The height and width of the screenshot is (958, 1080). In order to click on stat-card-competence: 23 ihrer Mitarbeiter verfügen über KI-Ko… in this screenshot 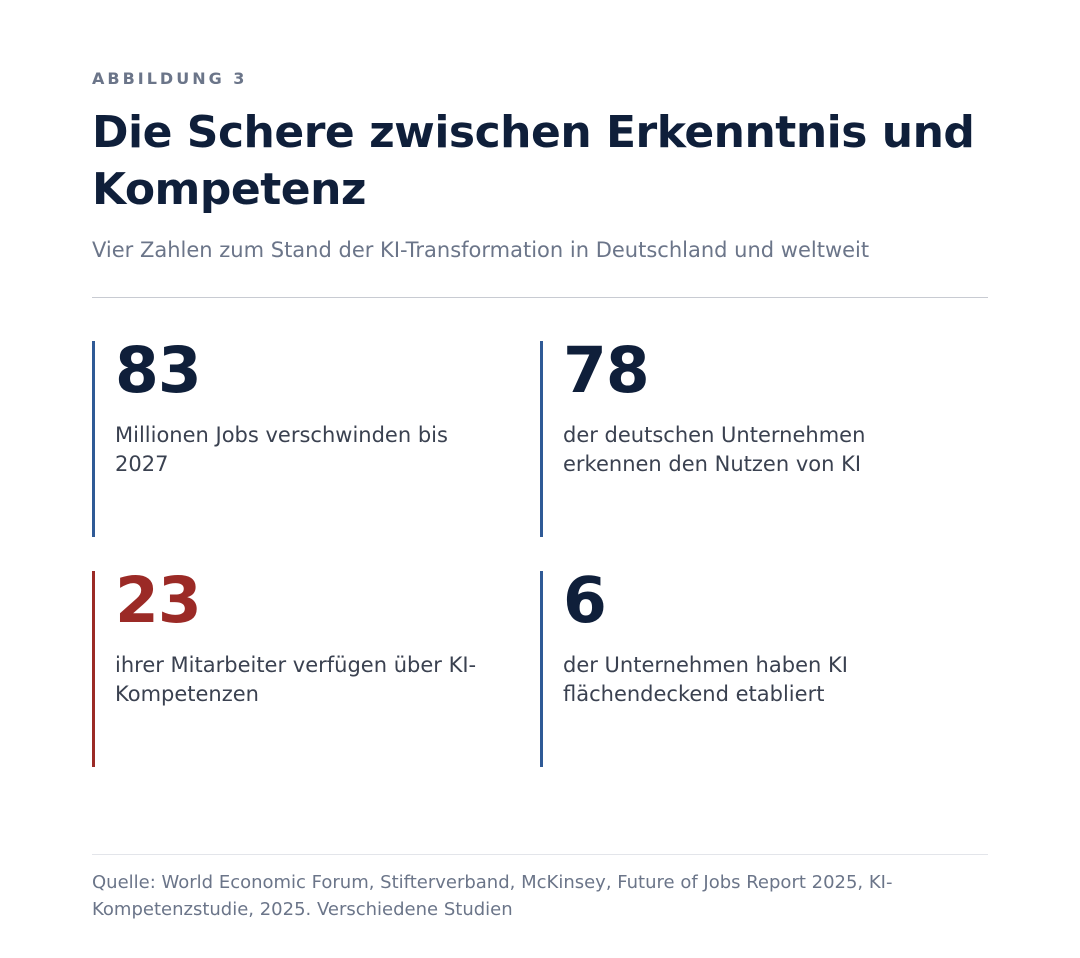, I will do `click(292, 665)`.